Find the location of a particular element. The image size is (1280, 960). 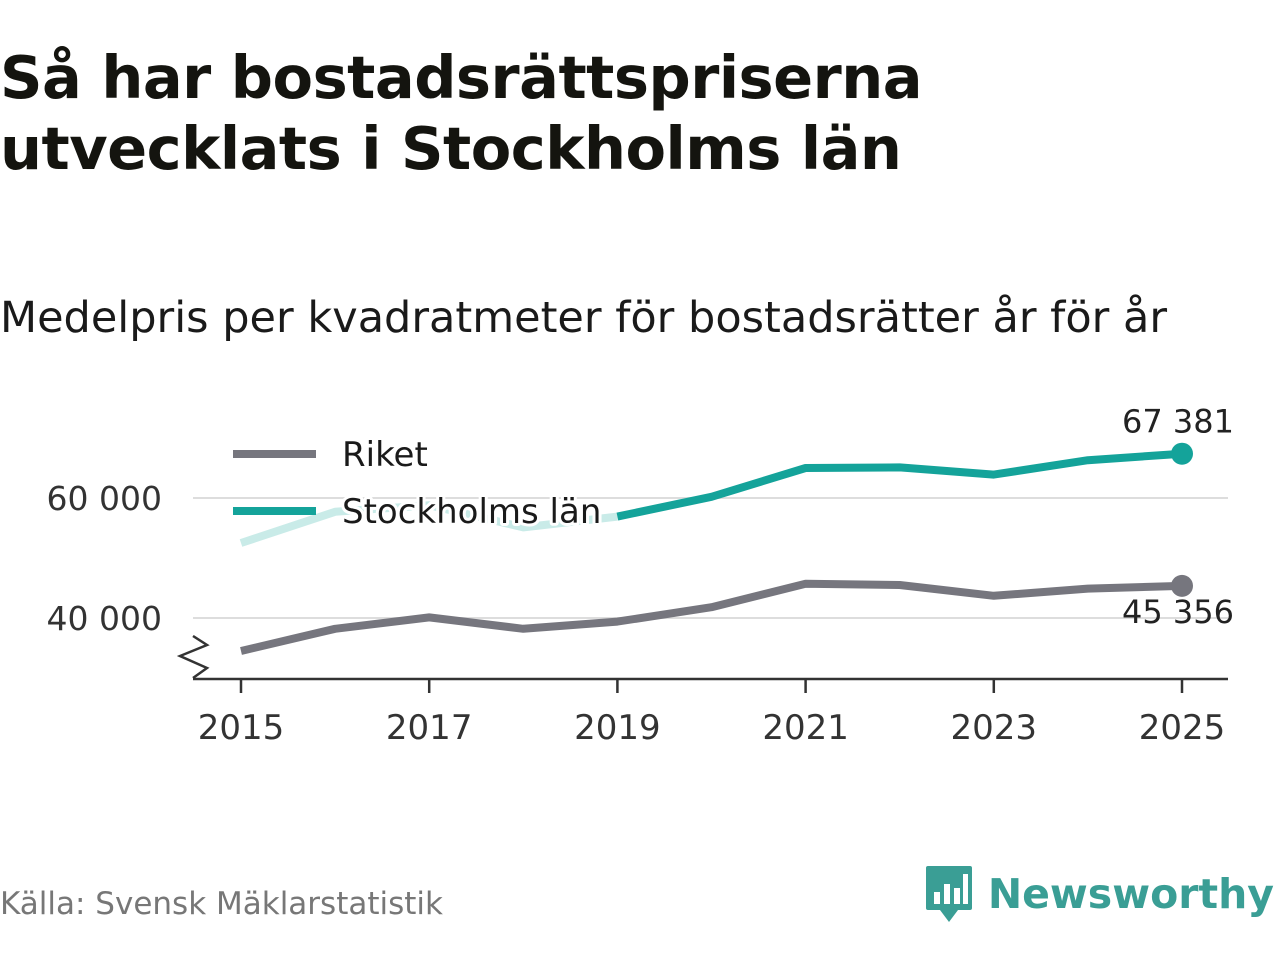

source-note: Källa: Svensk Mäklarstatistik is located at coordinates (221, 904).